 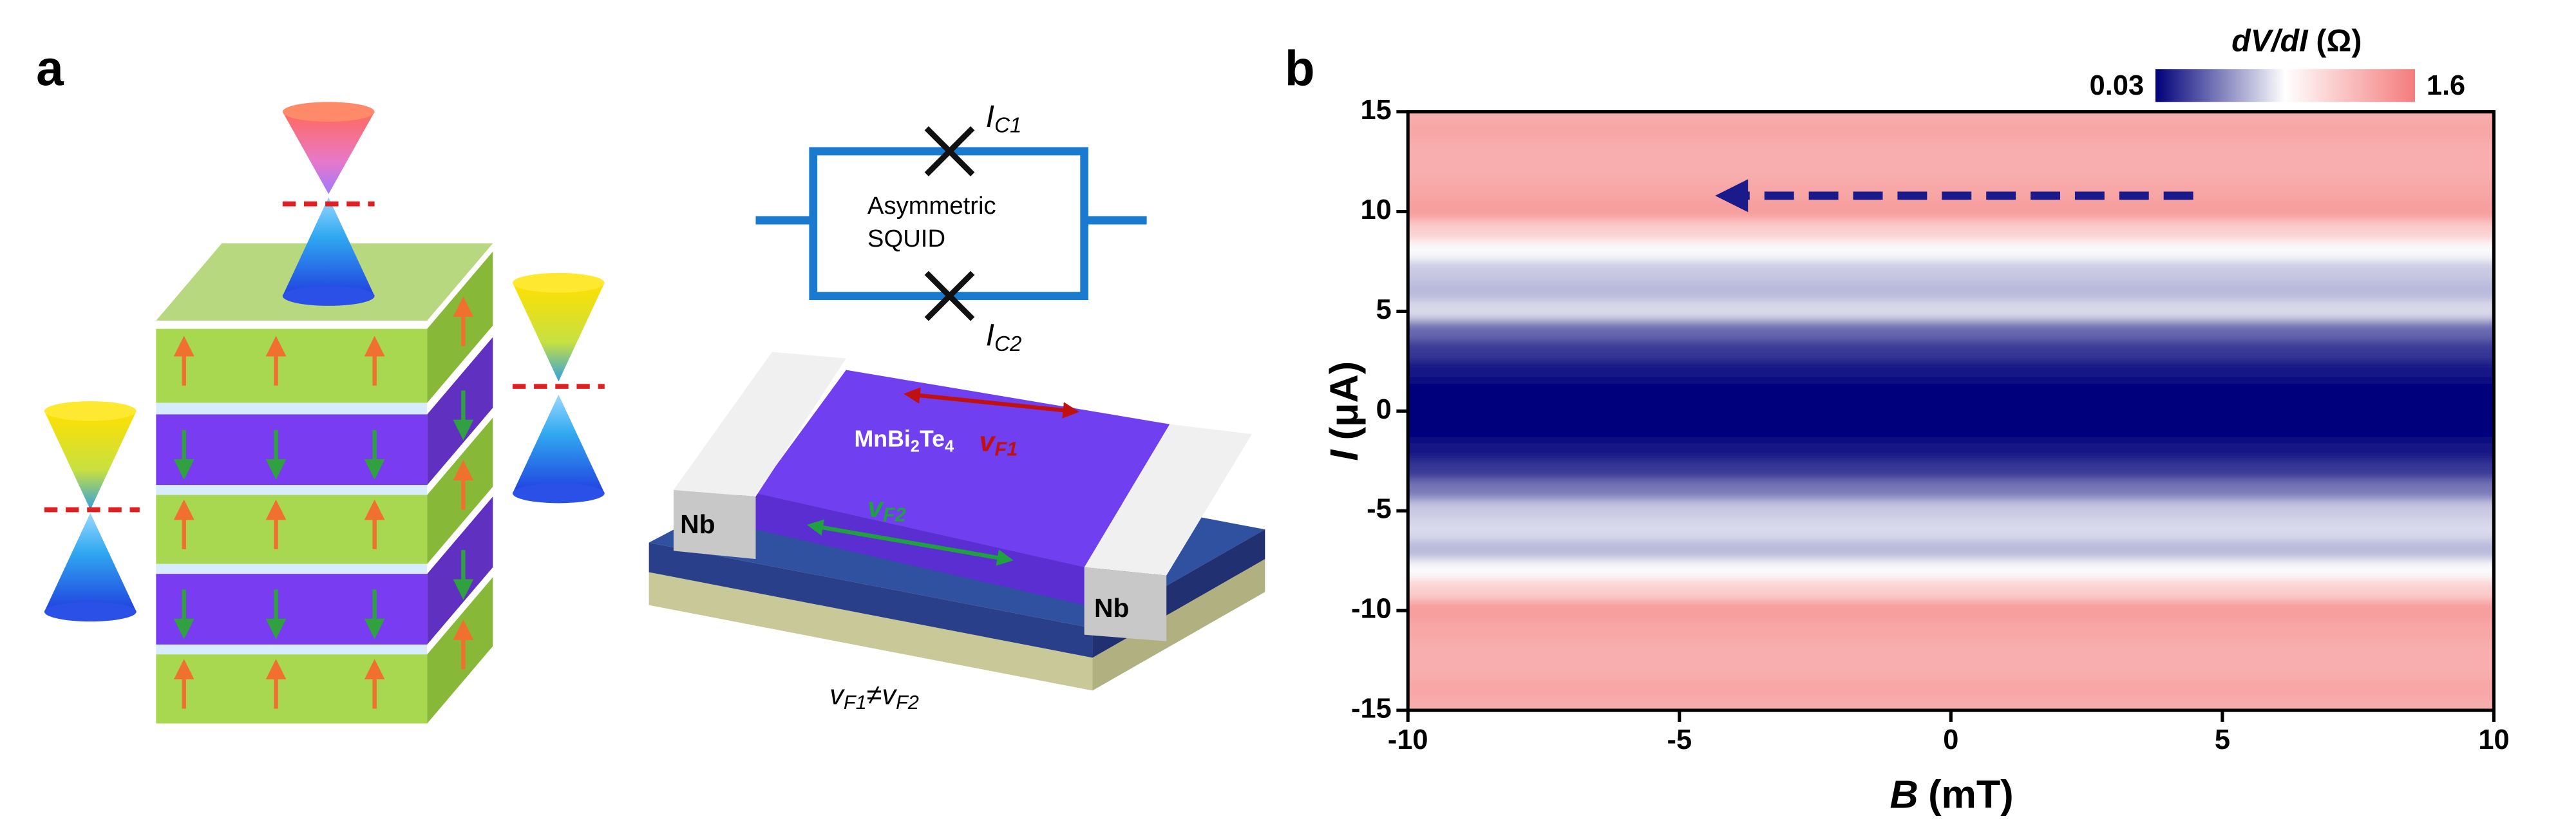 I want to click on colorbar-min: 0.03, so click(x=2117, y=85).